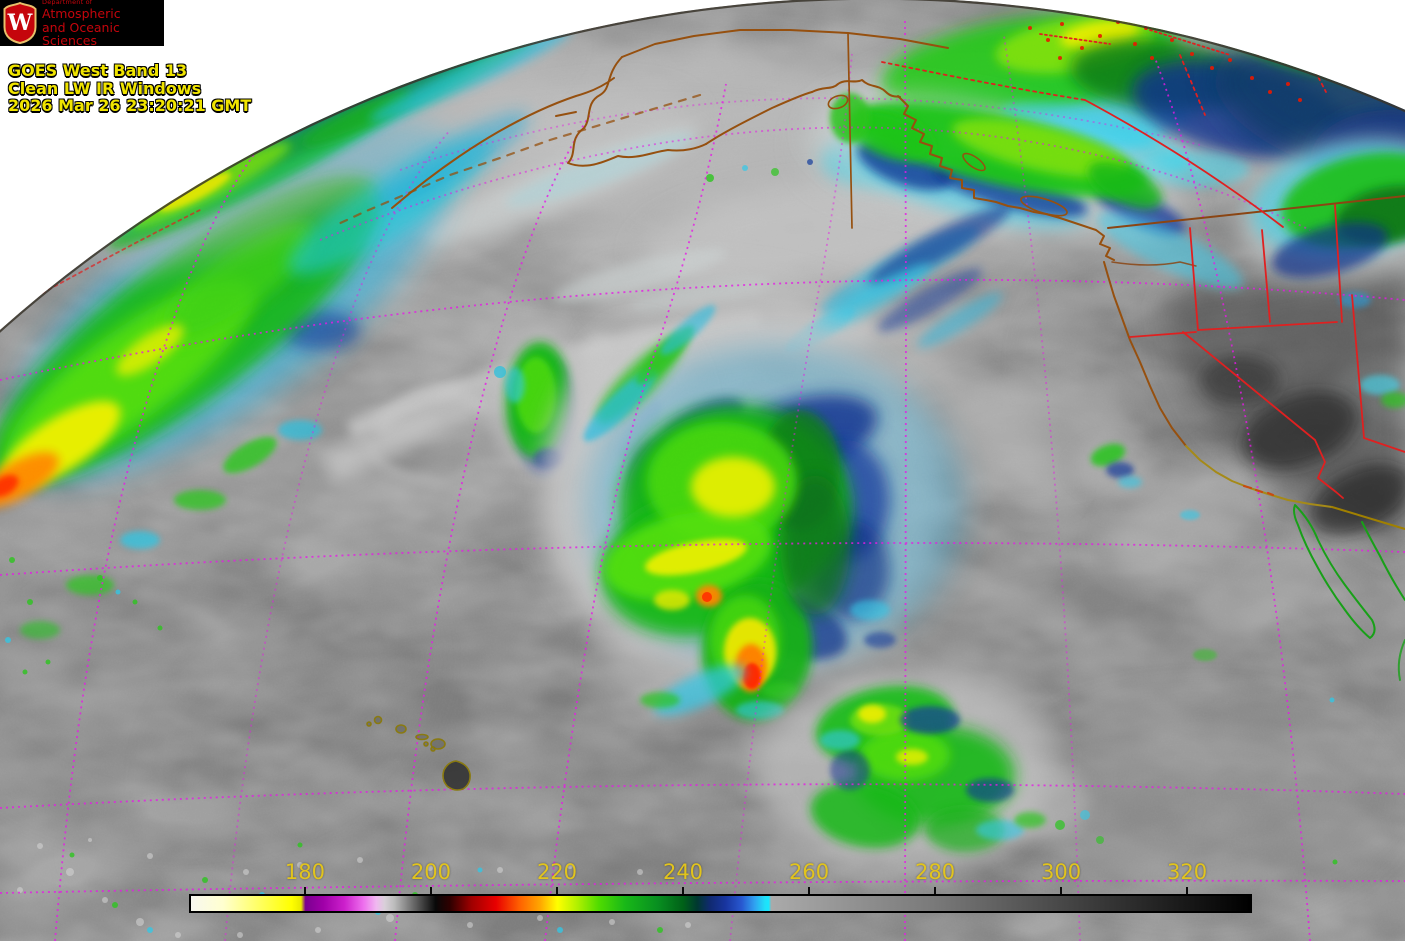  What do you see at coordinates (422, 737) in the screenshot?
I see `molokai` at bounding box center [422, 737].